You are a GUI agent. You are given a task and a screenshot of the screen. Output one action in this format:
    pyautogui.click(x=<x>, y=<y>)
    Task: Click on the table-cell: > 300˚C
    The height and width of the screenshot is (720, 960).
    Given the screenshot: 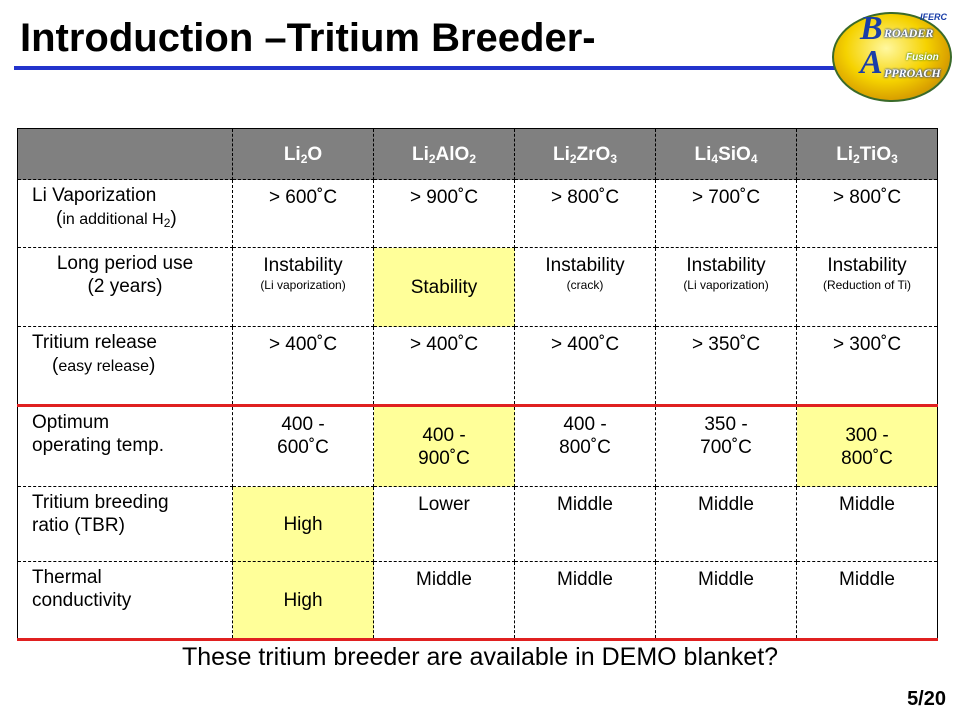 What is the action you would take?
    pyautogui.click(x=867, y=366)
    